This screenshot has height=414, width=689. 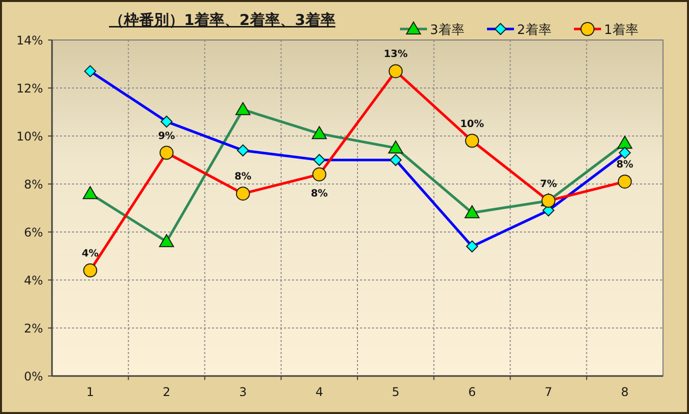 What do you see at coordinates (624, 392) in the screenshot?
I see `x-tick-label: 8` at bounding box center [624, 392].